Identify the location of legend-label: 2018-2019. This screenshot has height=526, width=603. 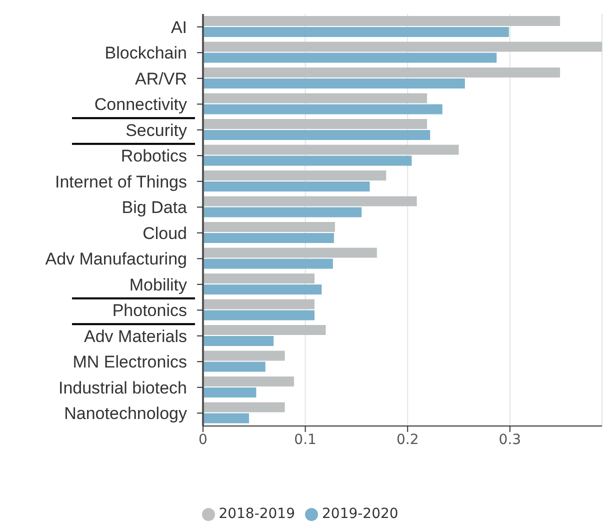
(256, 514).